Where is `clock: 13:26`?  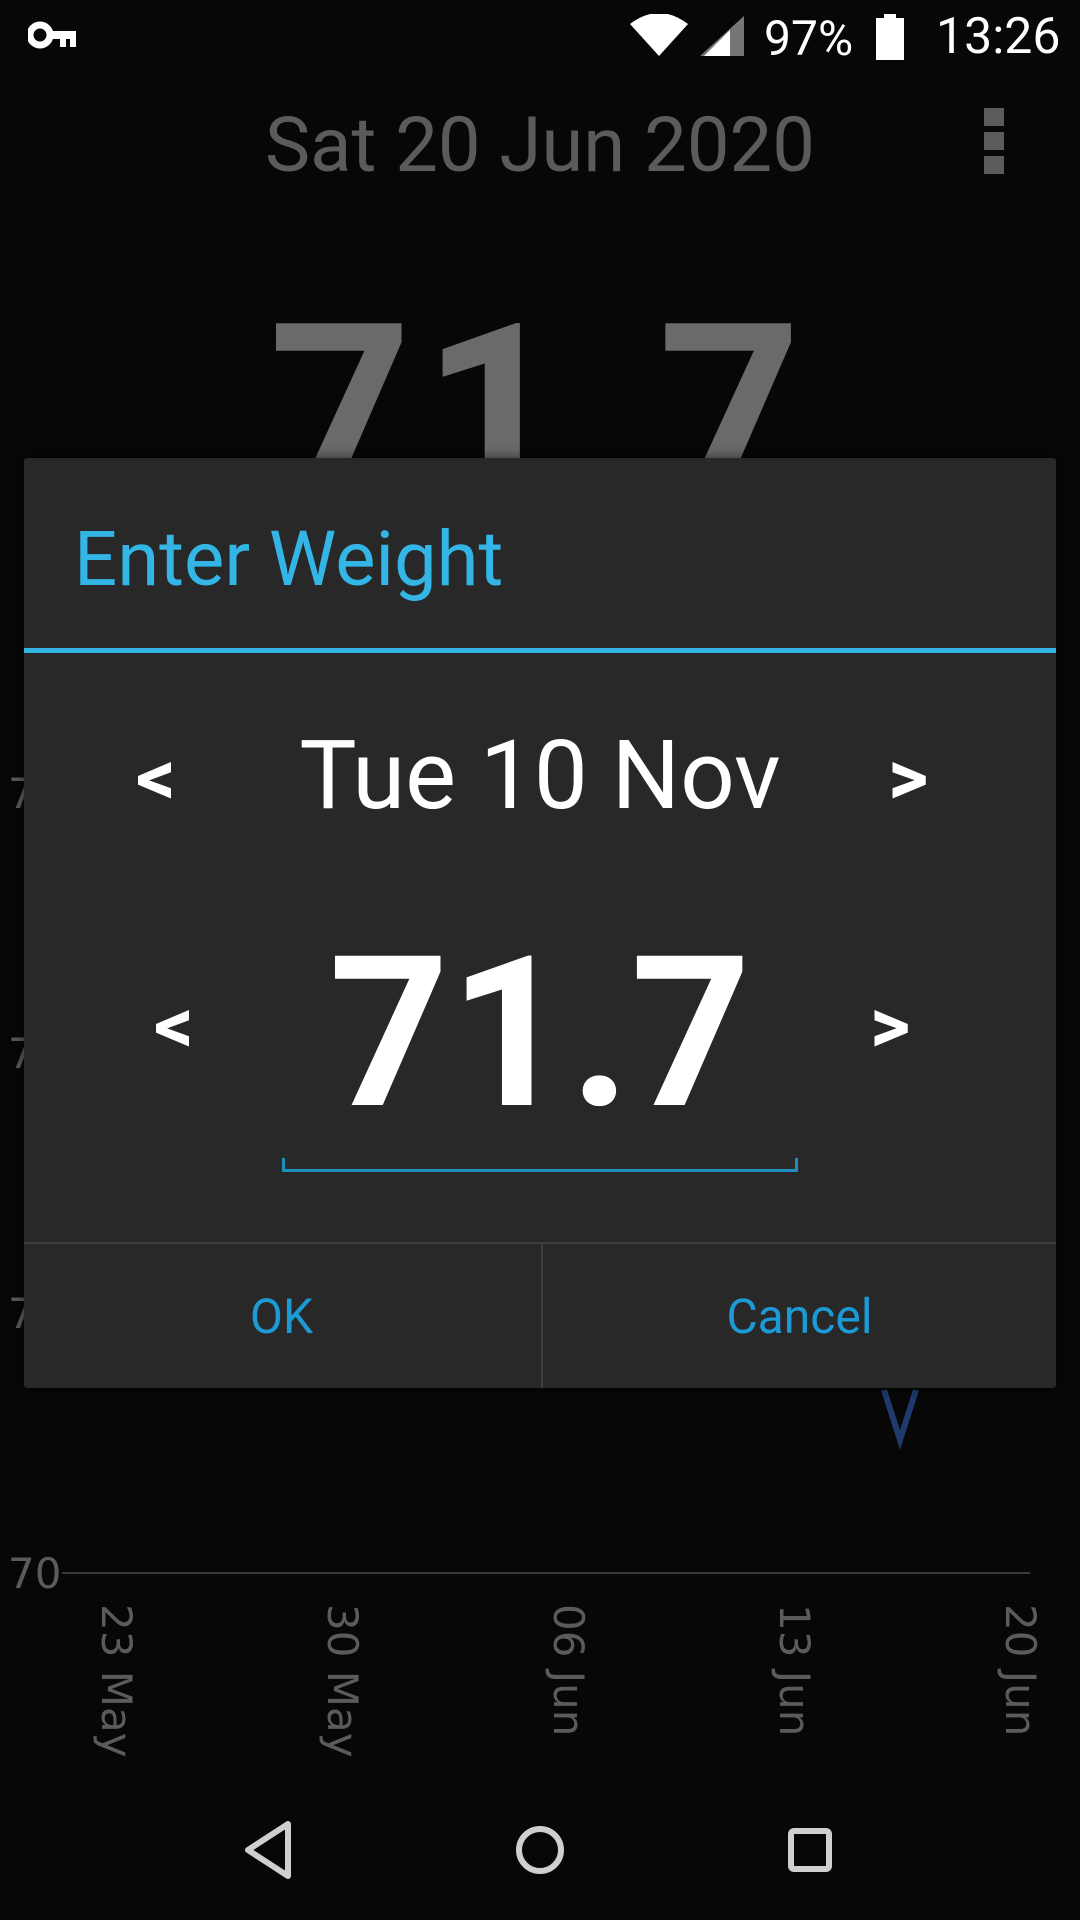 clock: 13:26 is located at coordinates (998, 37).